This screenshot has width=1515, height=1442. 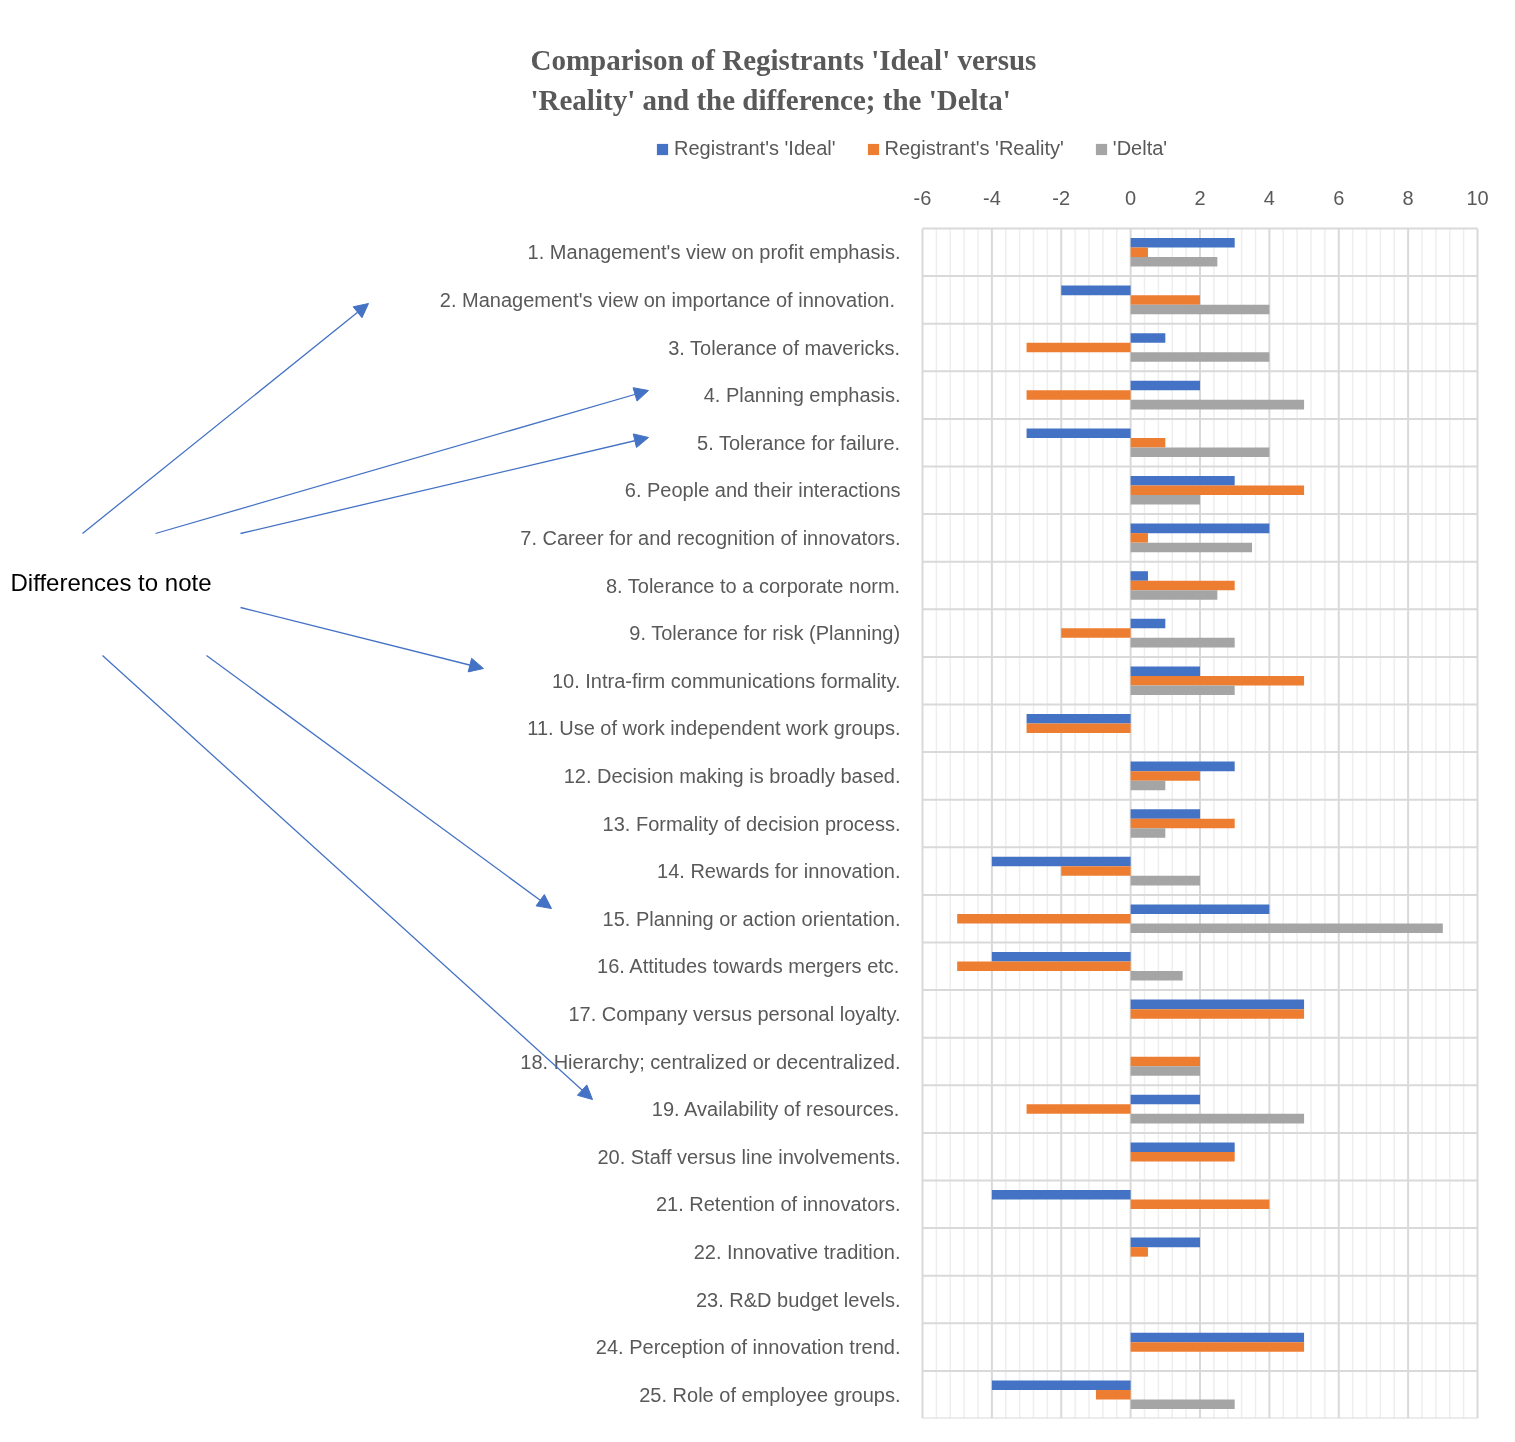 What do you see at coordinates (111, 582) in the screenshot?
I see `text: Differences to note` at bounding box center [111, 582].